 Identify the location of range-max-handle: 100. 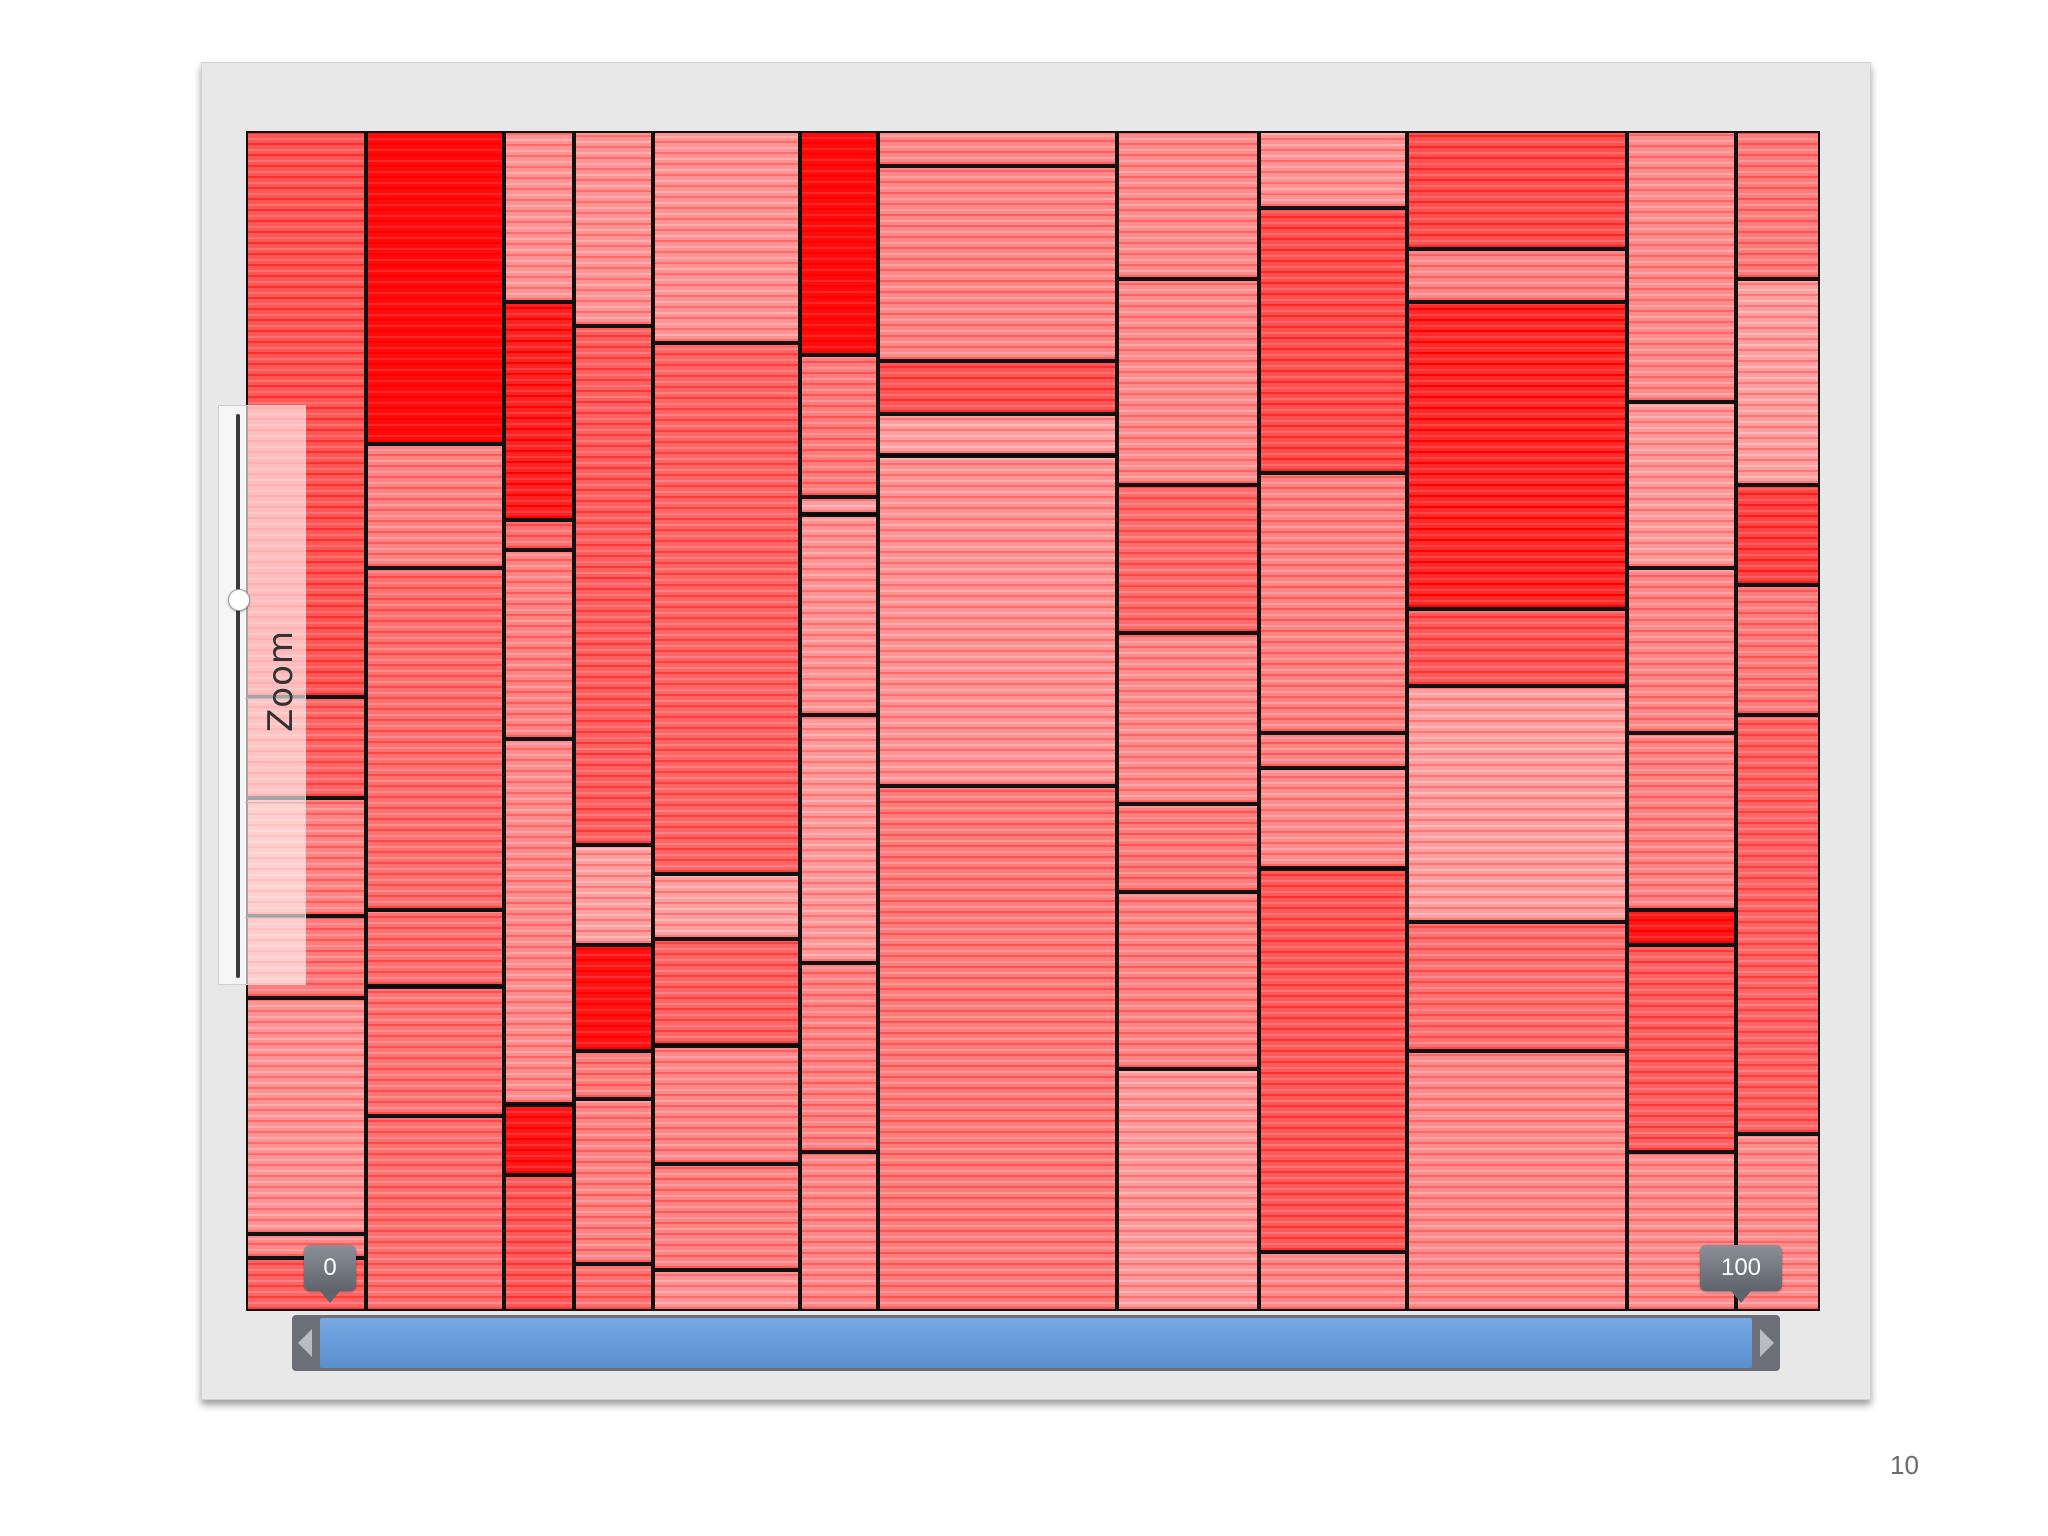
(1741, 1274).